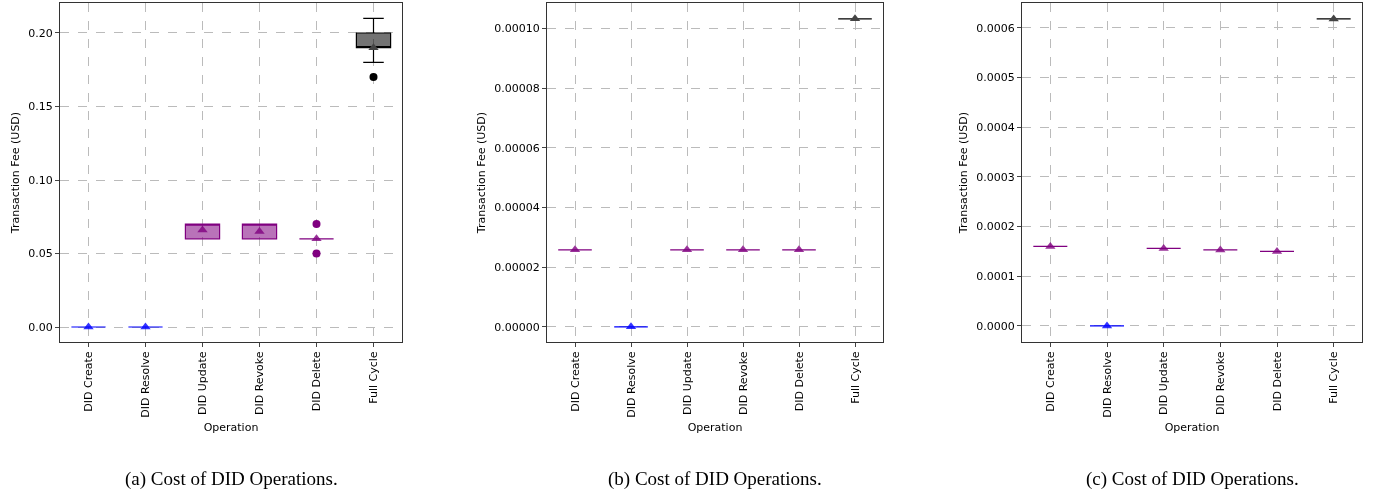 The image size is (1385, 496). What do you see at coordinates (517, 29) in the screenshot?
I see `y-tick-label: 0.00010` at bounding box center [517, 29].